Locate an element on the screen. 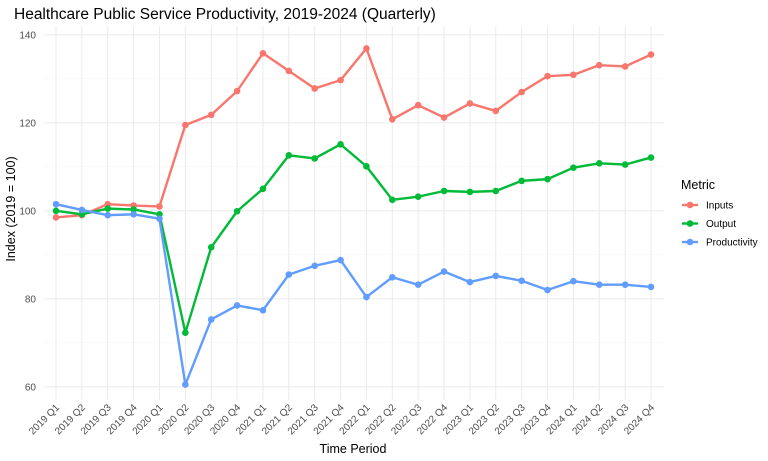 Image resolution: width=768 pixels, height=461 pixels. legend-item-productivity: Productivity is located at coordinates (720, 243).